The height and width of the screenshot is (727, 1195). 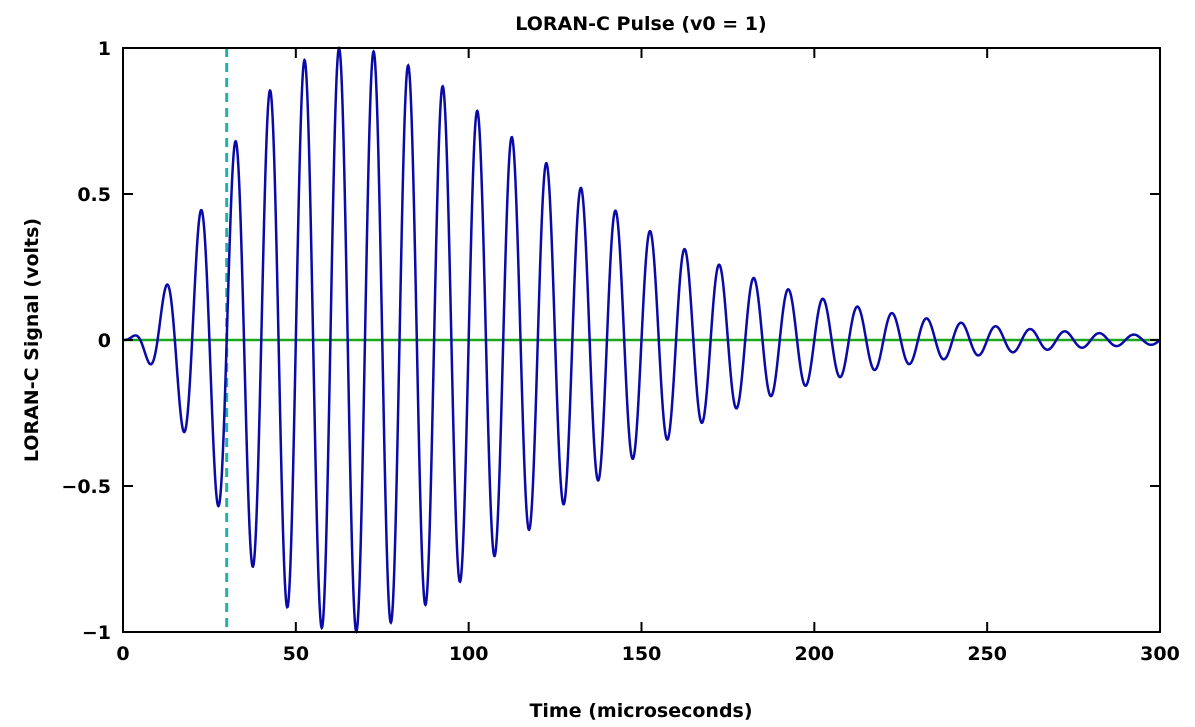 What do you see at coordinates (32, 340) in the screenshot?
I see `y-axis-label: LORAN-C Signal (volts)` at bounding box center [32, 340].